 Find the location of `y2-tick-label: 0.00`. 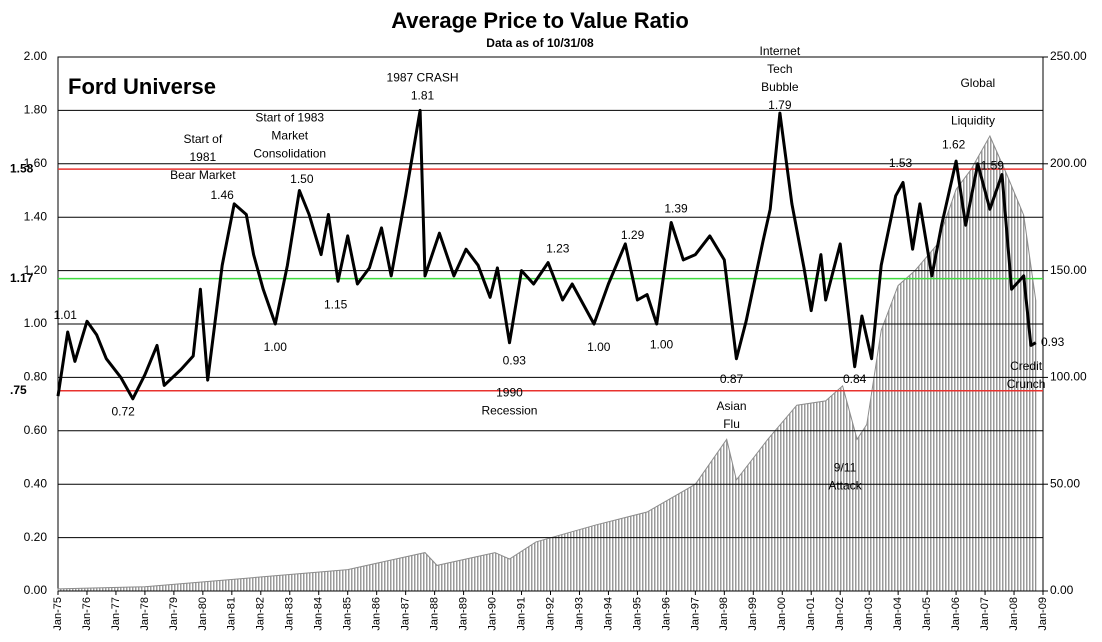

y2-tick-label: 0.00 is located at coordinates (1062, 590).